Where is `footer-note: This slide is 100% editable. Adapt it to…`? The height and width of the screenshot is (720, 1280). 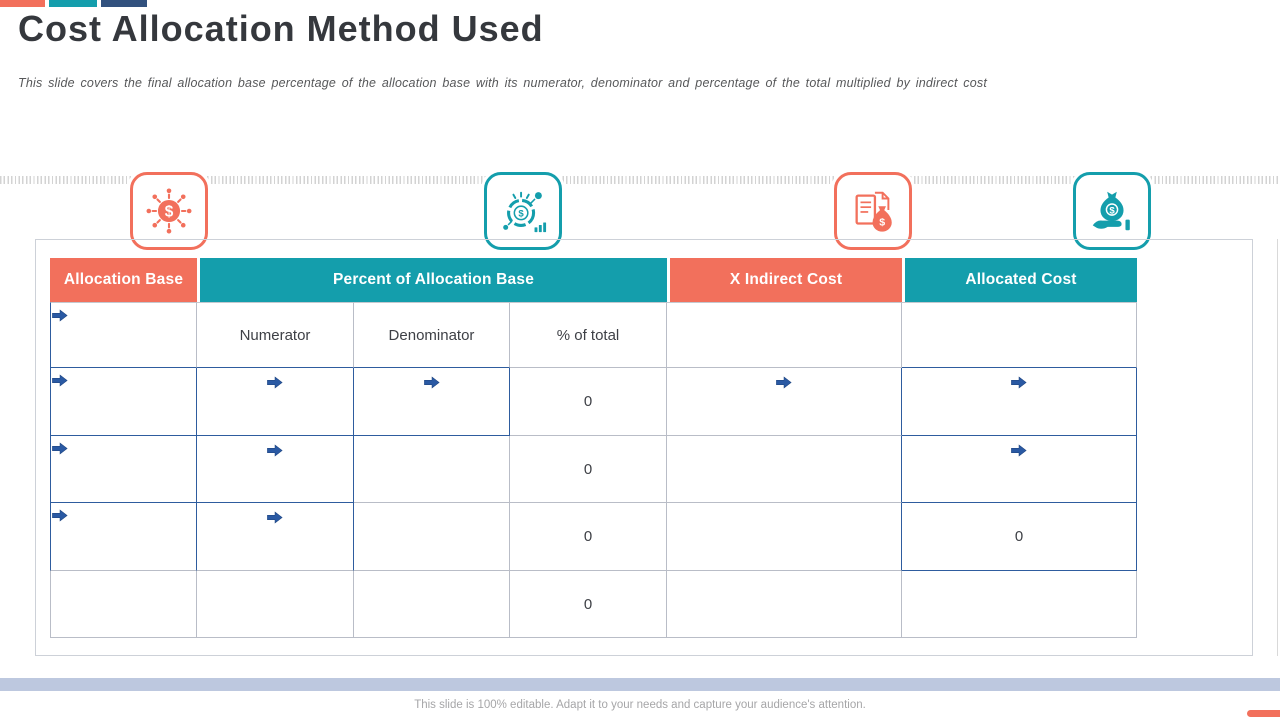 footer-note: This slide is 100% editable. Adapt it to… is located at coordinates (640, 705).